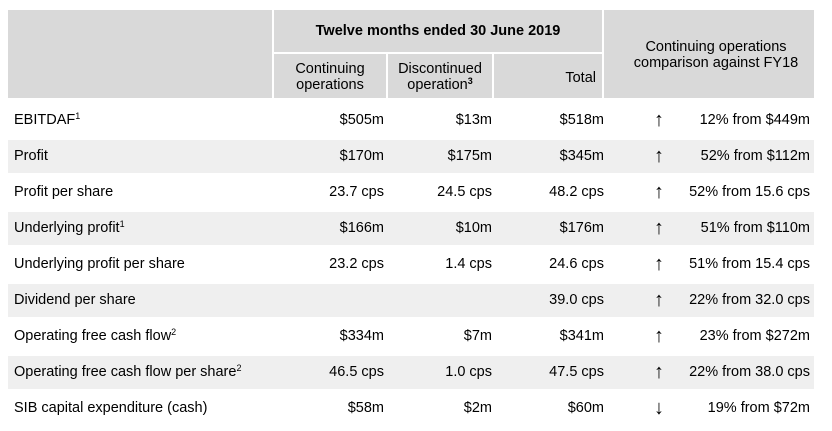 This screenshot has height=431, width=832. Describe the element at coordinates (576, 300) in the screenshot. I see `total-value: 39.0 cps` at that location.